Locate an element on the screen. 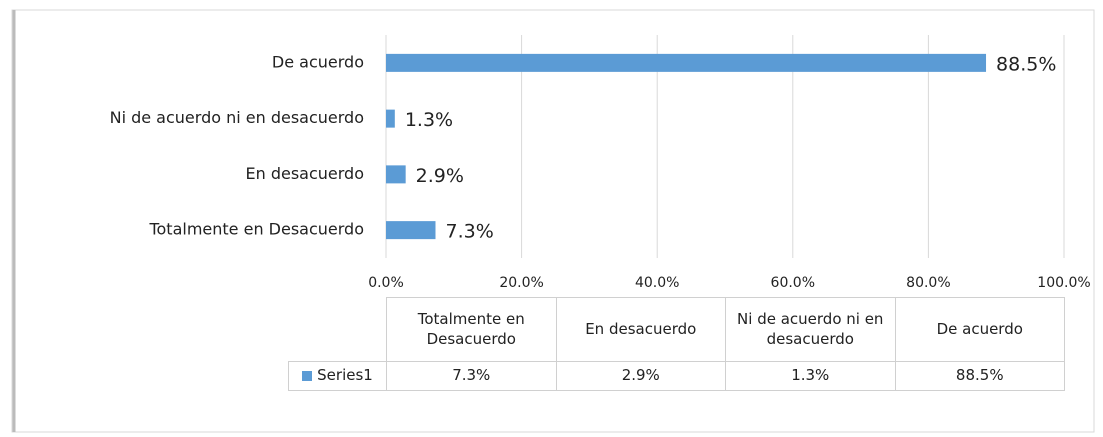 The image size is (1103, 437). data-label: 88.5% is located at coordinates (1026, 64).